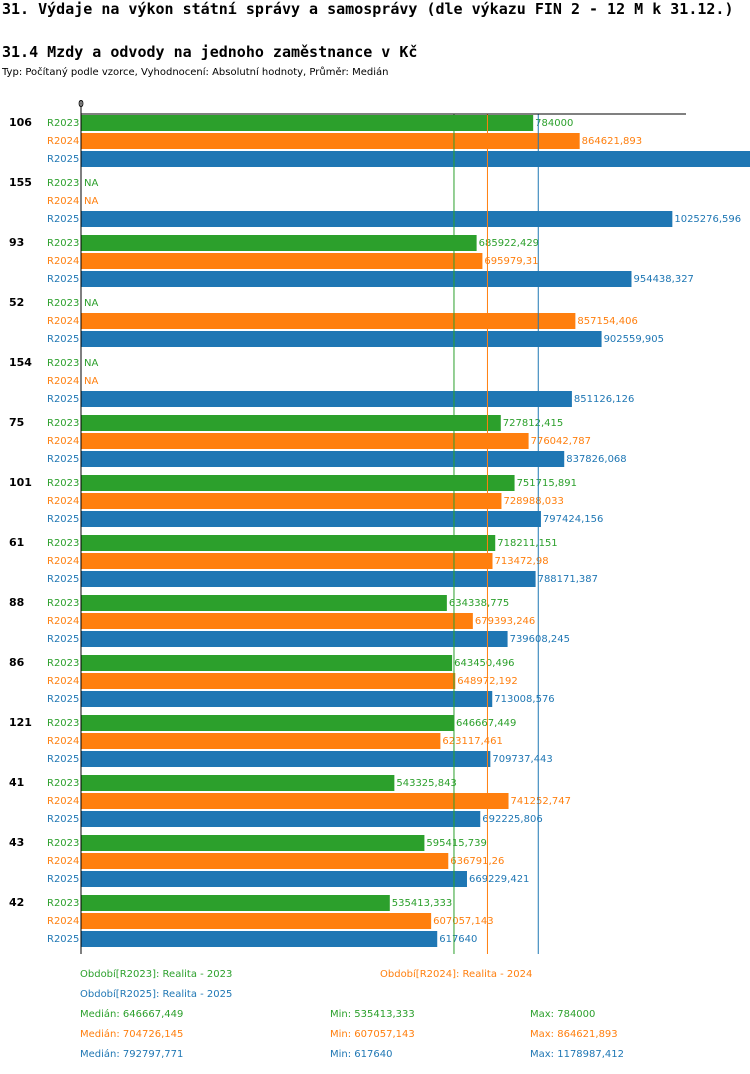 This screenshot has height=1074, width=750. Describe the element at coordinates (547, 483) in the screenshot. I see `data-label: 751715,891` at that location.